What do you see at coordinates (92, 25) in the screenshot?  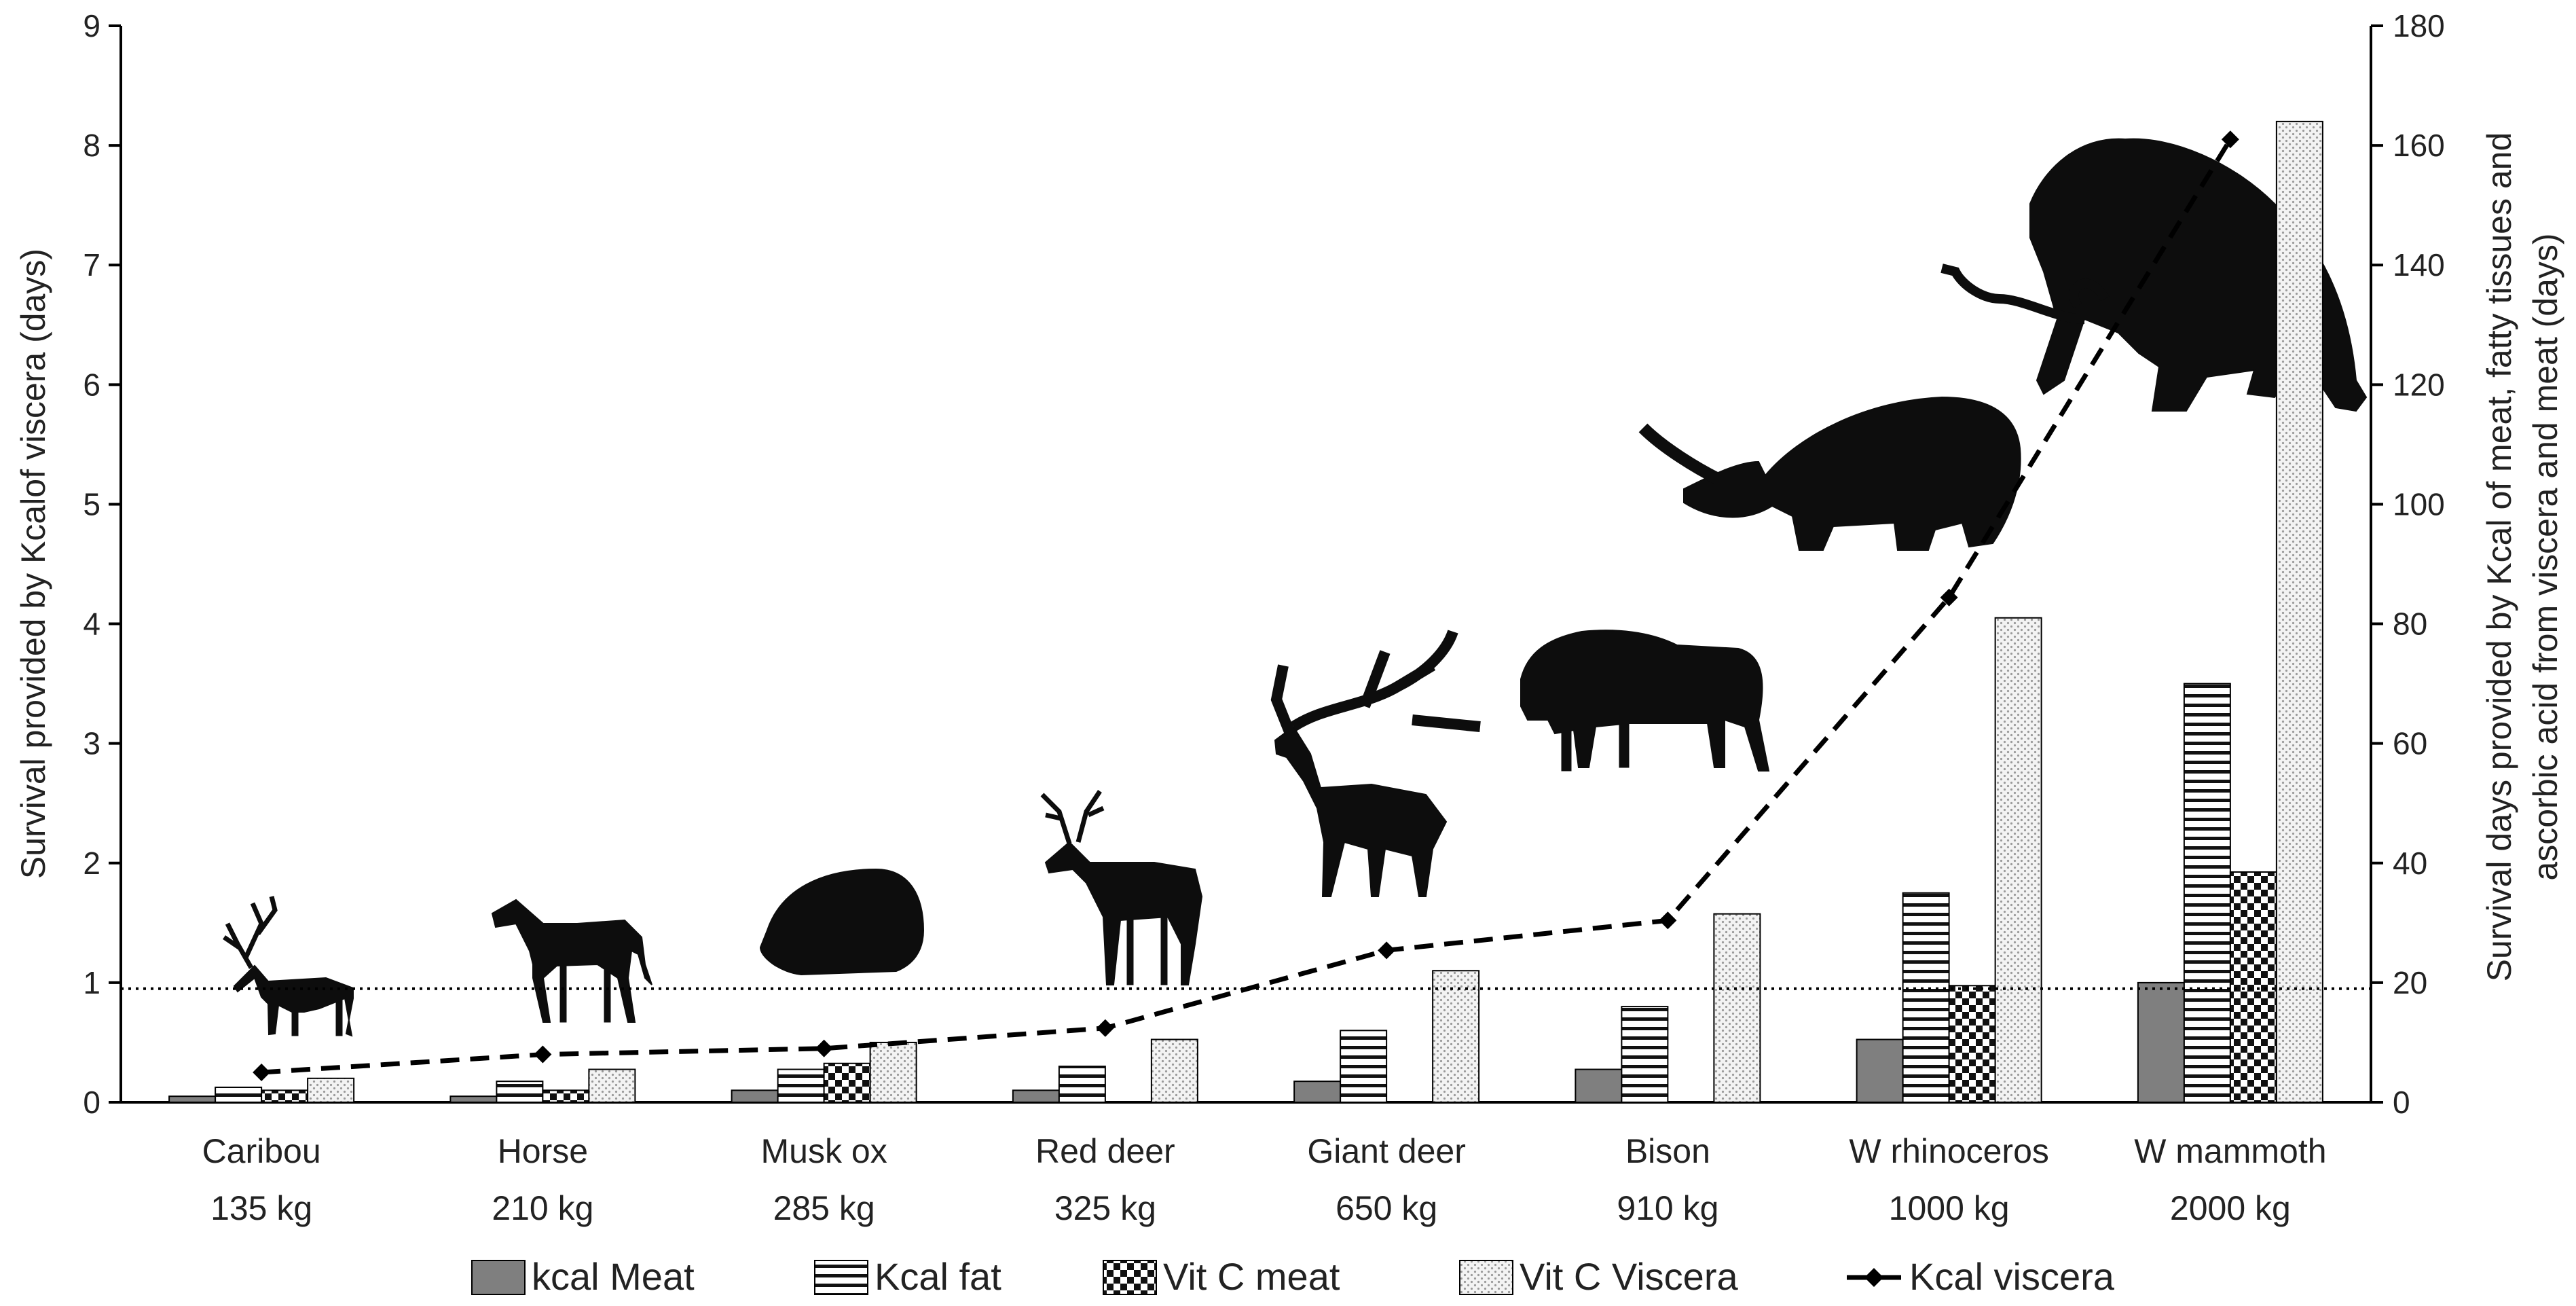 I see `left-tick-label: 9` at bounding box center [92, 25].